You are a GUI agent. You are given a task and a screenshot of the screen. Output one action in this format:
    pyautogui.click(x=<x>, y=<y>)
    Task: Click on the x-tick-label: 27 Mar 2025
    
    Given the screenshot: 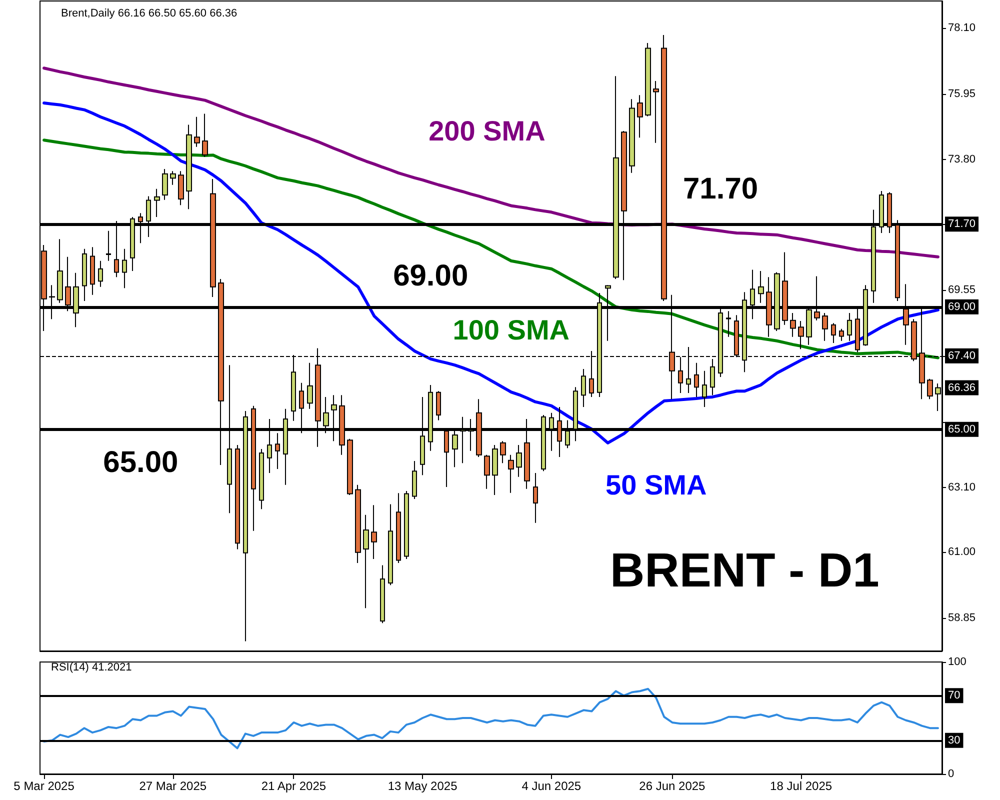 What is the action you would take?
    pyautogui.click(x=173, y=786)
    